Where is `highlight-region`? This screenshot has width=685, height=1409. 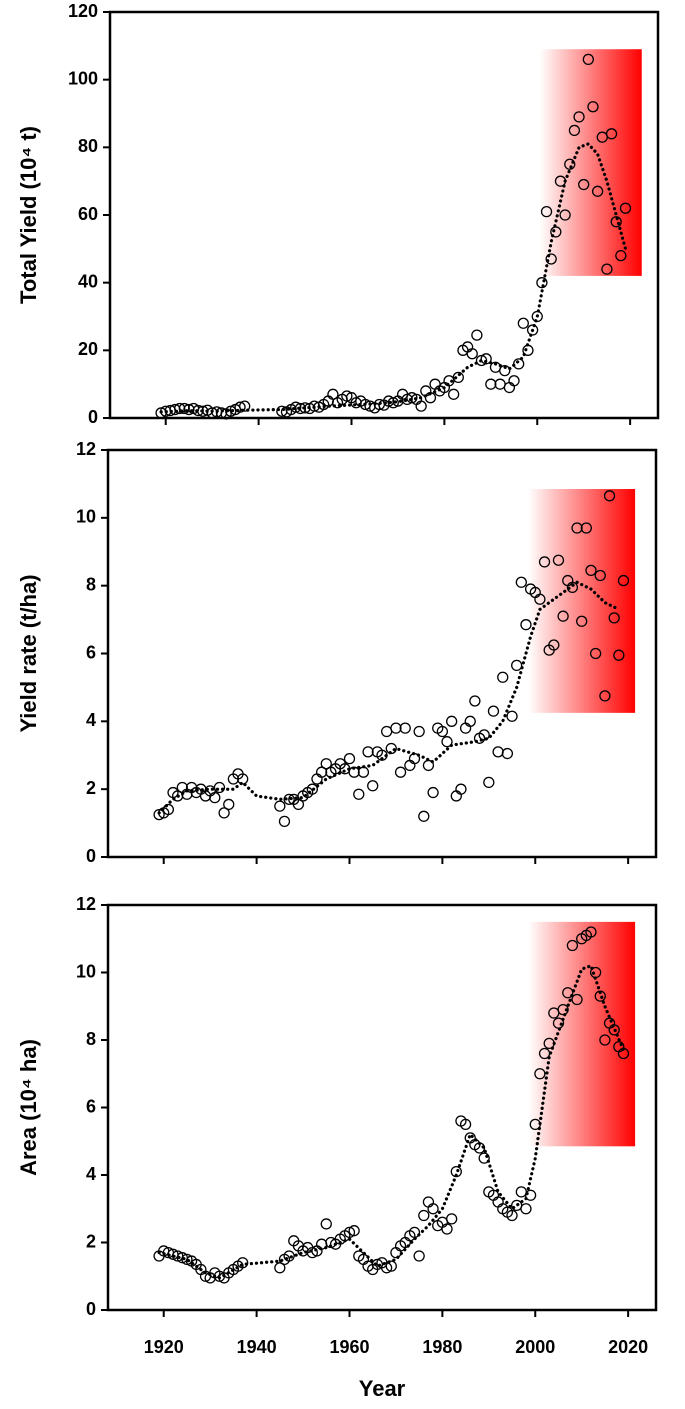 highlight-region is located at coordinates (582, 1034).